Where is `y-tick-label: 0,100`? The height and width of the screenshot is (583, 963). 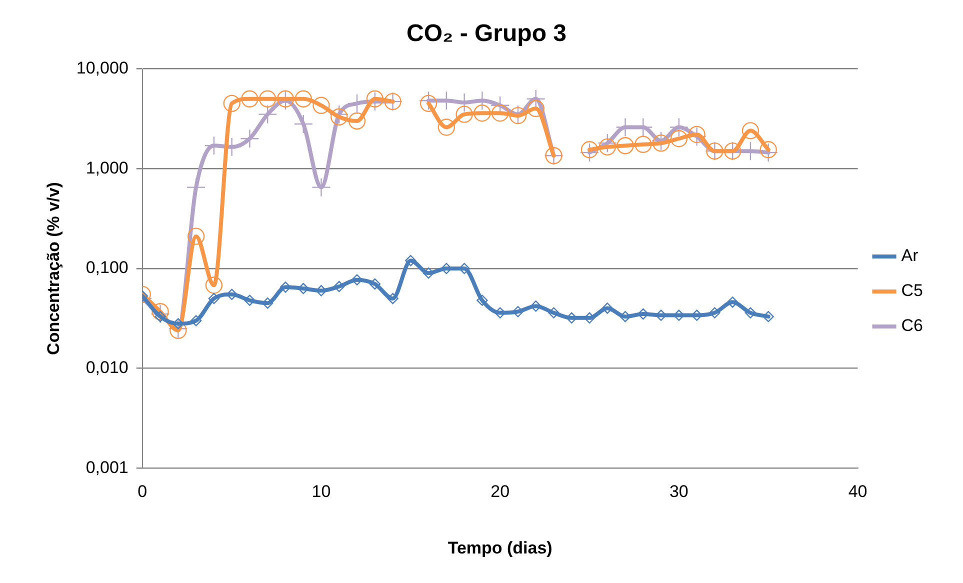
y-tick-label: 0,100 is located at coordinates (107, 268).